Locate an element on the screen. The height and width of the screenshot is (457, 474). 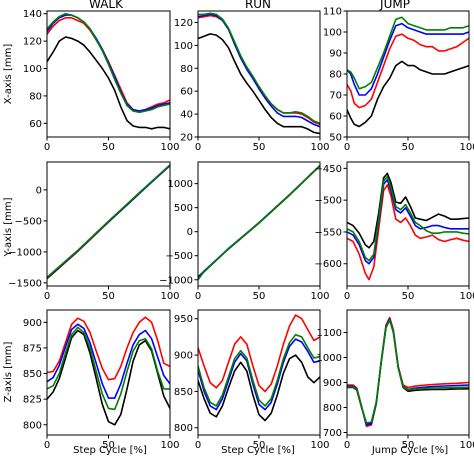
y-tick-label: 825 is located at coordinates (32, 400).